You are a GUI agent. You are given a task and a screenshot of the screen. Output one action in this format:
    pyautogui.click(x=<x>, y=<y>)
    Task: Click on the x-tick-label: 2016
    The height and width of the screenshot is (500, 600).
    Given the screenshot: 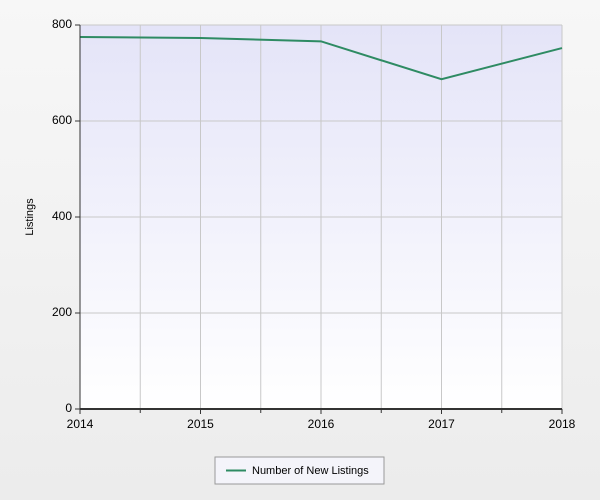 What is the action you would take?
    pyautogui.click(x=321, y=424)
    